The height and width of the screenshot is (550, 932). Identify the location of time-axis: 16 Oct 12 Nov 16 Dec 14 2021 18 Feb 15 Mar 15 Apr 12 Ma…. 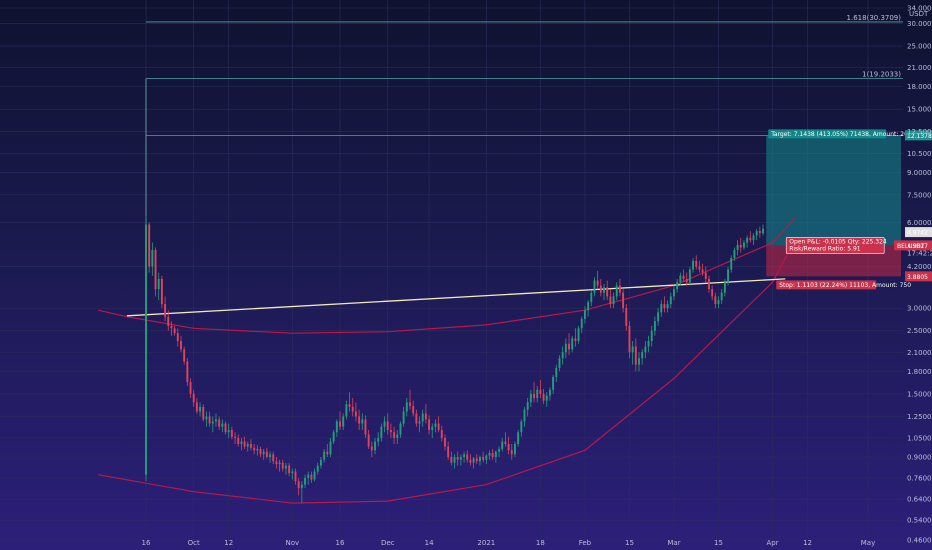
(509, 543).